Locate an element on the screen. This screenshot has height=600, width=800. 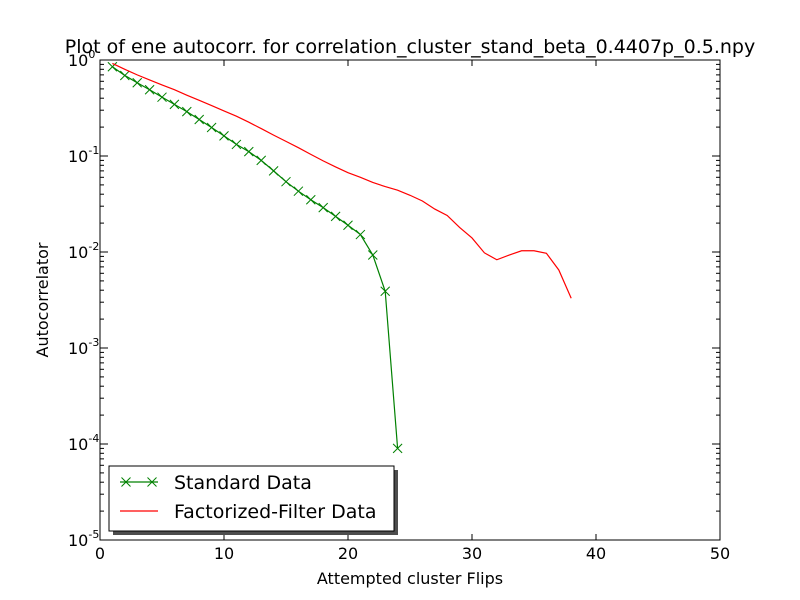
y-tick-label: 10⁰ is located at coordinates (81, 59).